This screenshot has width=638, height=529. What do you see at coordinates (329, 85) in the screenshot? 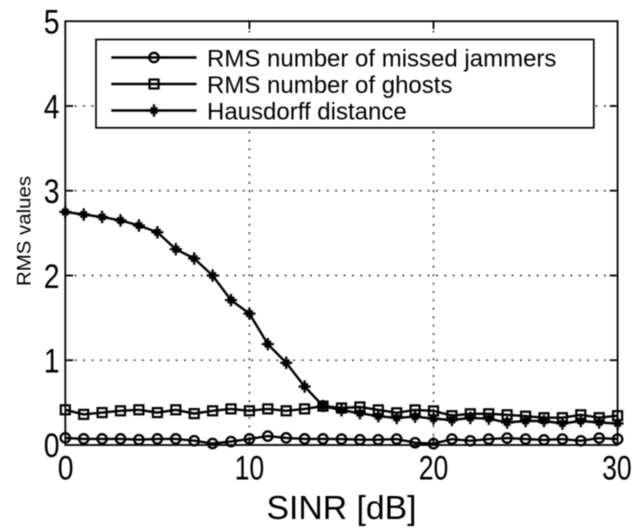
I see `svg-text: RMS number of ghosts` at bounding box center [329, 85].